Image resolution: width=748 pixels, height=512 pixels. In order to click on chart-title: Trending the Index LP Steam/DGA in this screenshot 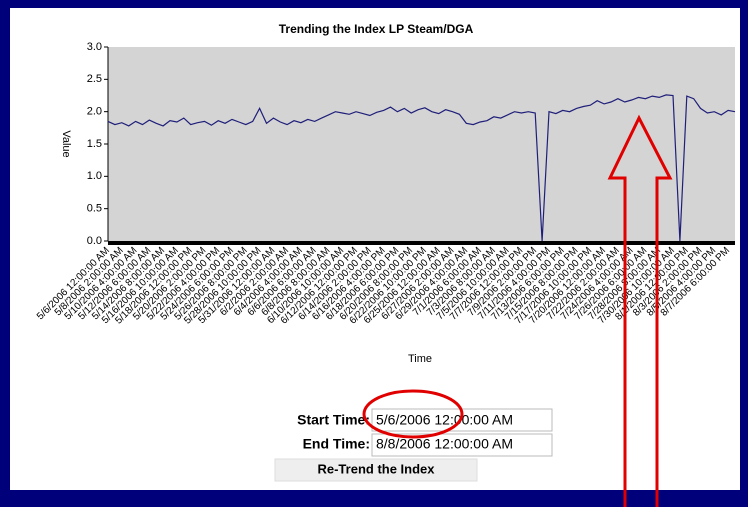, I will do `click(376, 29)`.